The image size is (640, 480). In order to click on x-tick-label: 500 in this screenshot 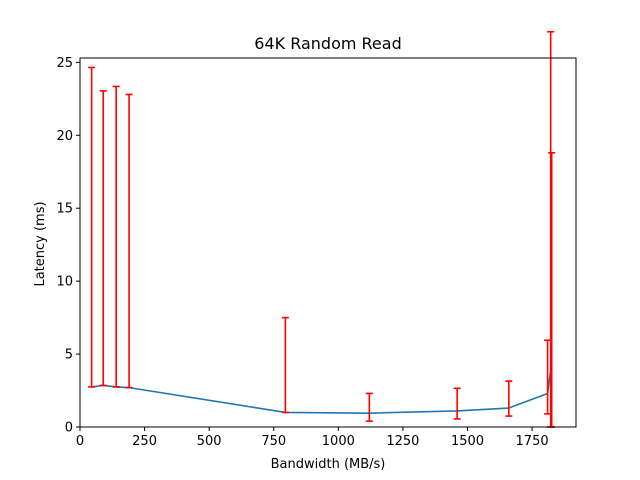, I will do `click(209, 441)`.